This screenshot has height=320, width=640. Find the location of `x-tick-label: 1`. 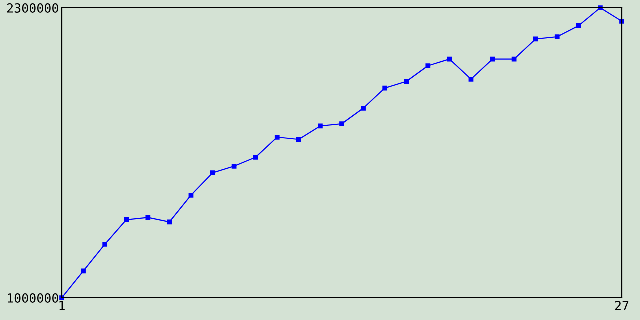

x-tick-label: 1 is located at coordinates (62, 305).